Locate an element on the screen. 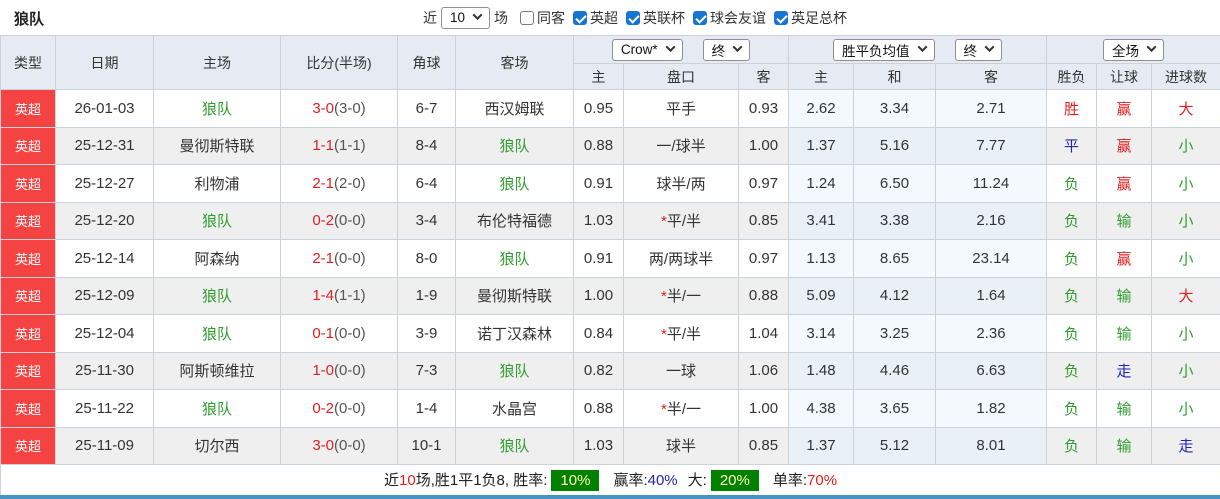  league-filter: 英超 is located at coordinates (591, 18).